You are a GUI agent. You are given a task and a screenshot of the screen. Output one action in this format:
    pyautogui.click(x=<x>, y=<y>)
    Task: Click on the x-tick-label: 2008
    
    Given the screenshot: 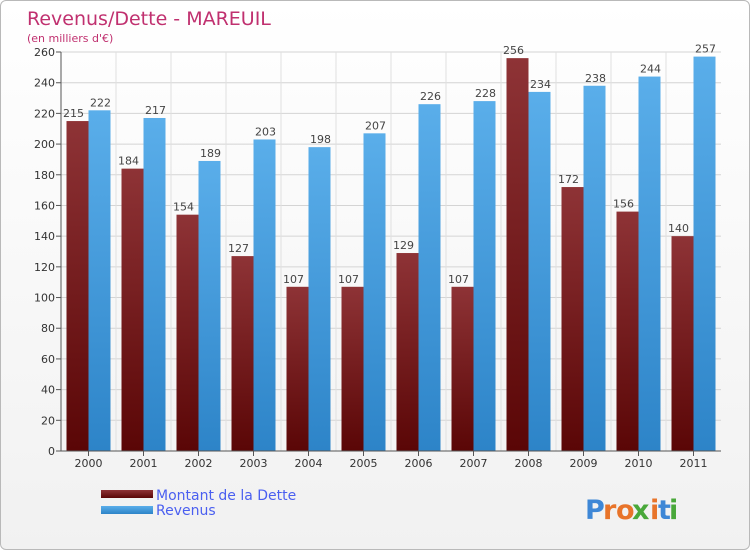 What is the action you would take?
    pyautogui.click(x=529, y=463)
    